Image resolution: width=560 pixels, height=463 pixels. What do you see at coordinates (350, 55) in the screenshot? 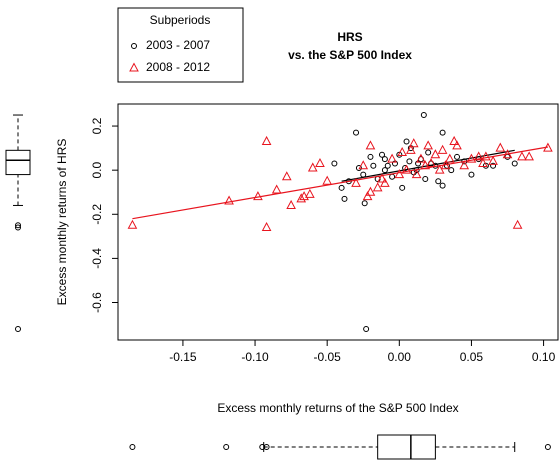
I see `chart-subtitle: vs. the S&P 500 Index` at bounding box center [350, 55].